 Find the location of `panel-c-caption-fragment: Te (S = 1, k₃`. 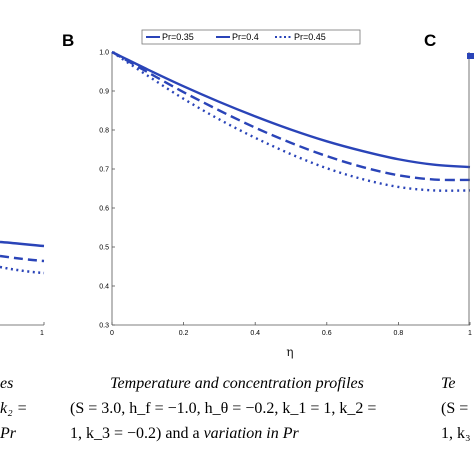

panel-c-caption-fragment: Te (S = 1, k₃ is located at coordinates (456, 408).